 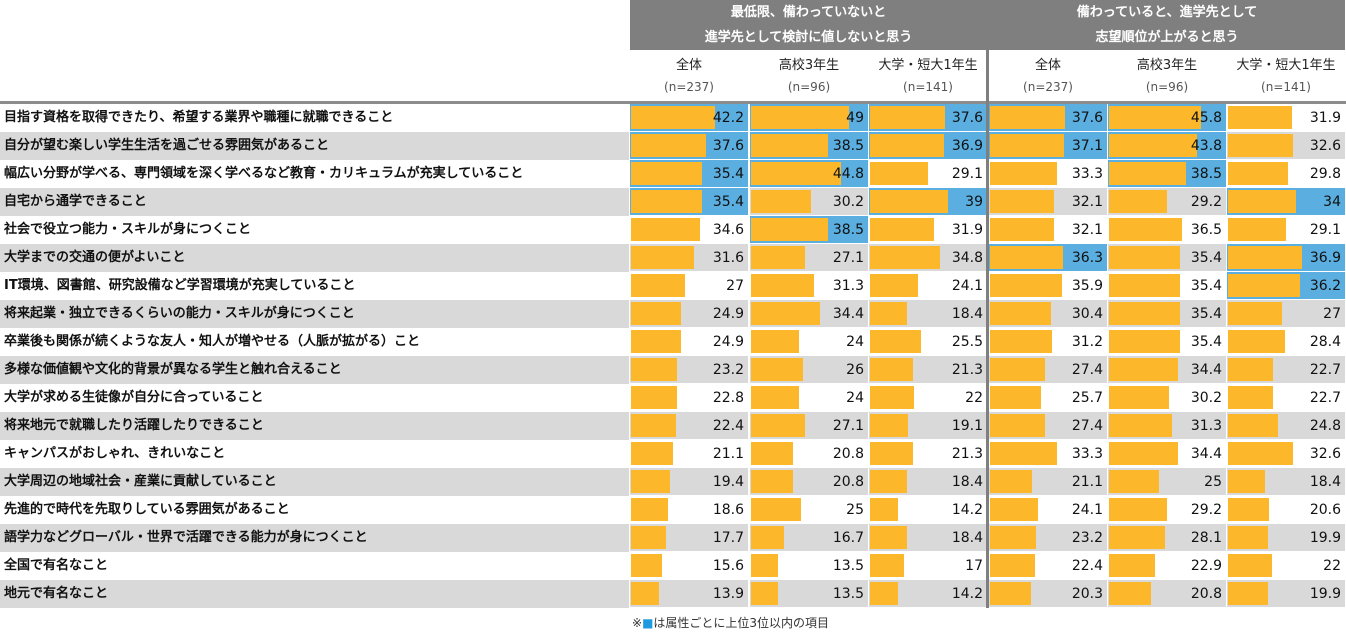 I want to click on value: 31.9, so click(x=1325, y=118).